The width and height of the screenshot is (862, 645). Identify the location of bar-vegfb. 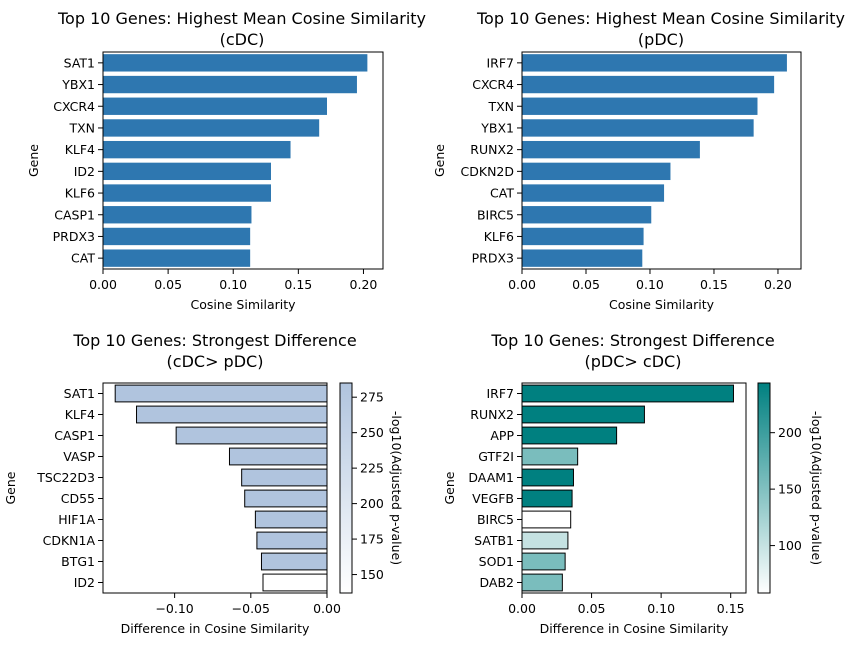
(547, 498).